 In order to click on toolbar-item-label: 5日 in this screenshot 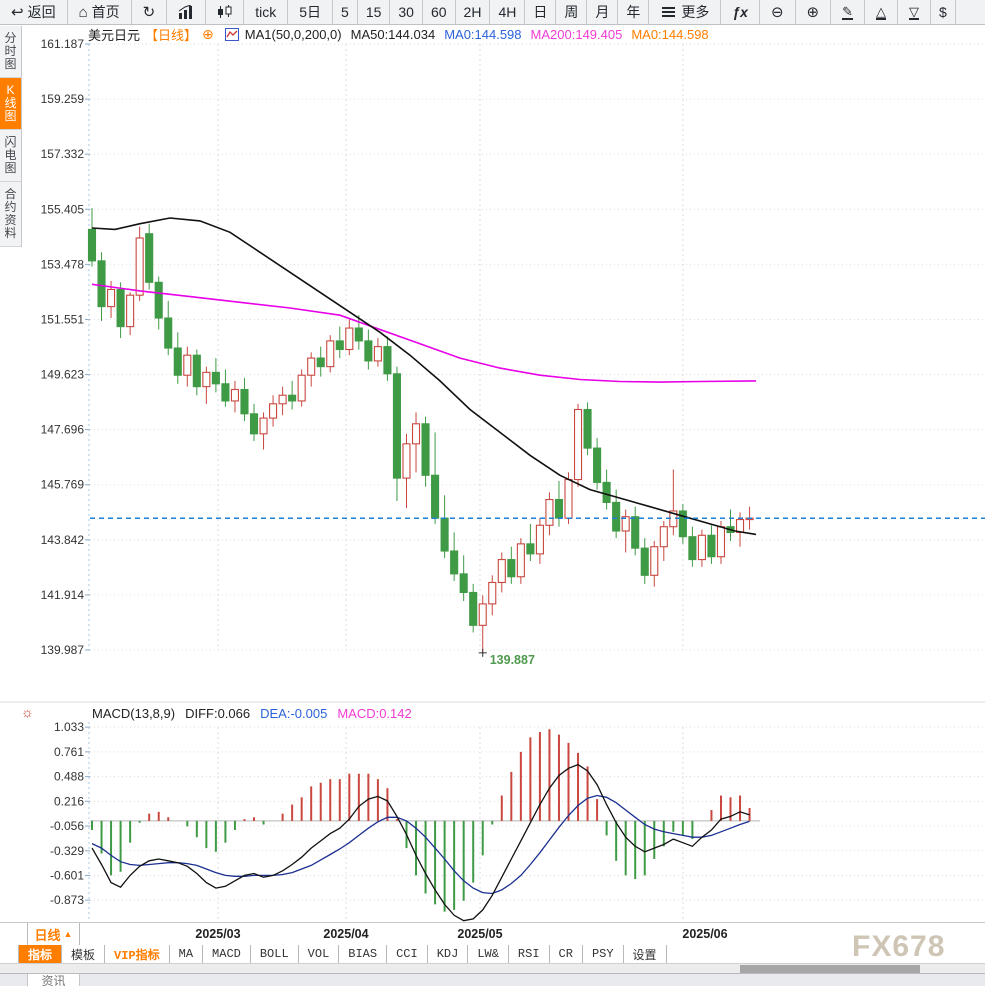, I will do `click(310, 12)`.